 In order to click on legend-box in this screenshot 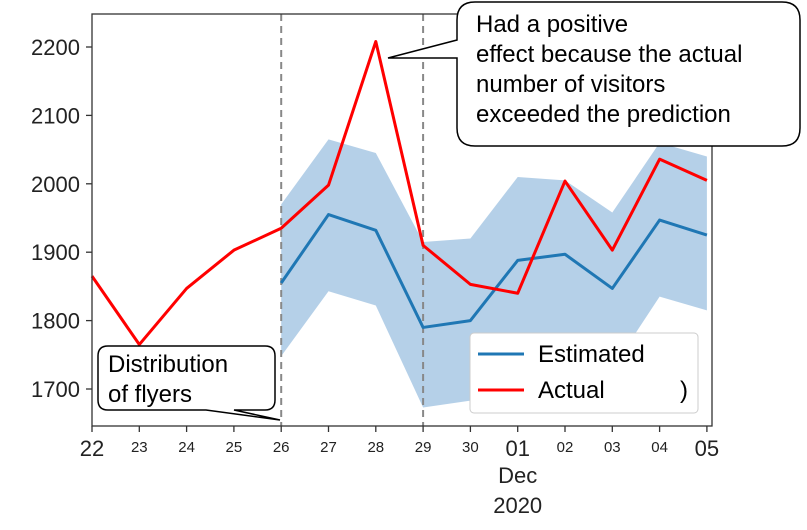, I will do `click(584, 373)`.